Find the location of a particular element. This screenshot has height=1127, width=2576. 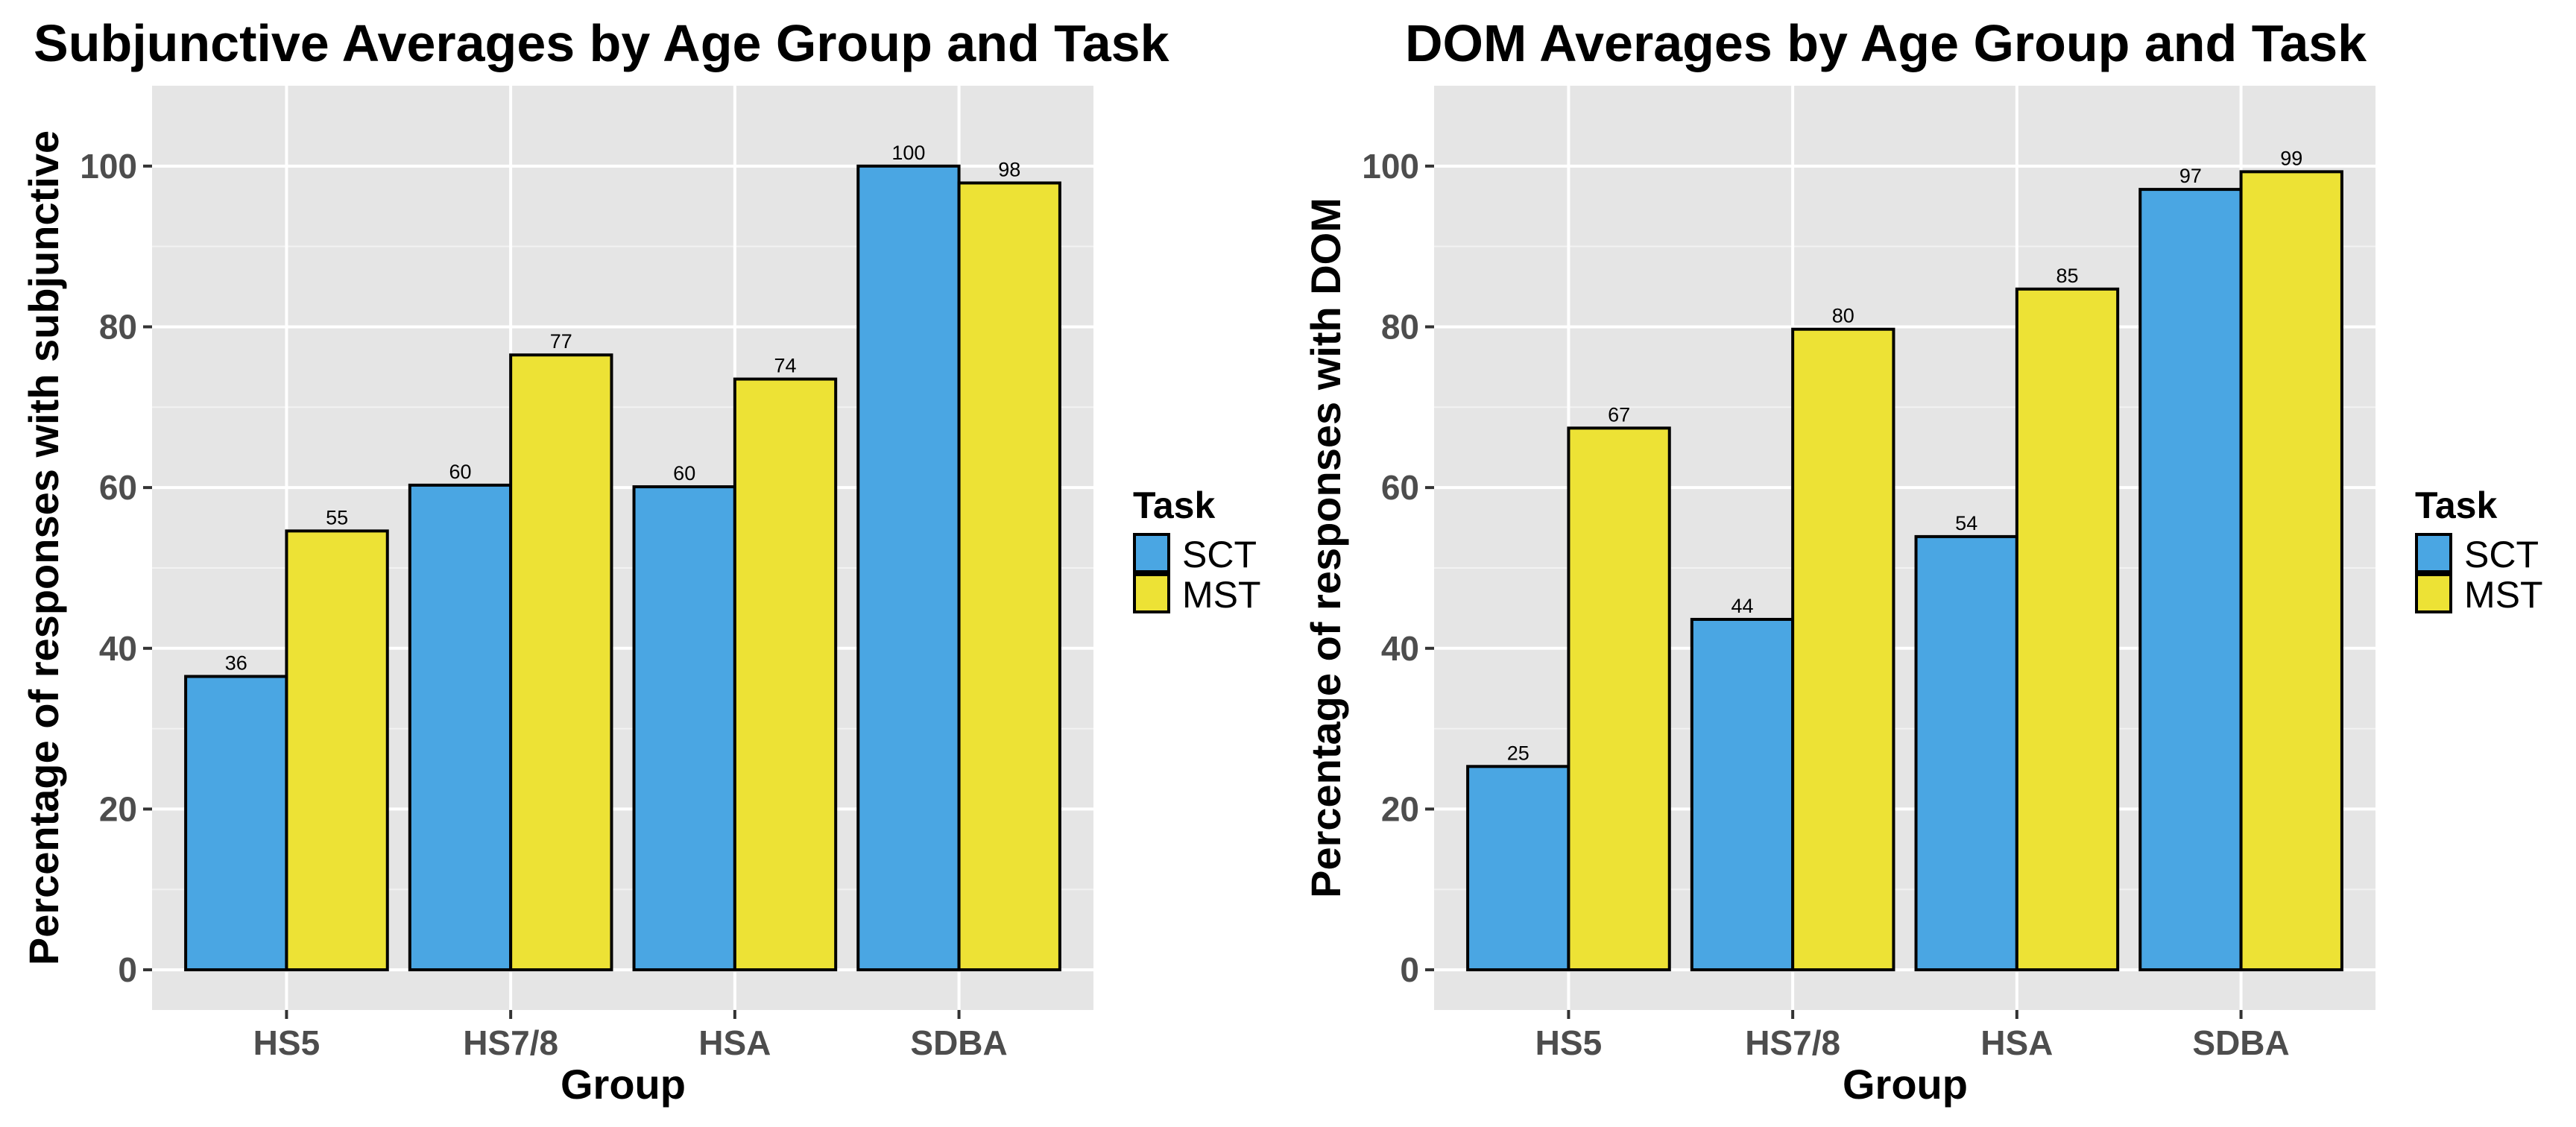

data-label-mst-hs5: 67 is located at coordinates (1619, 414).